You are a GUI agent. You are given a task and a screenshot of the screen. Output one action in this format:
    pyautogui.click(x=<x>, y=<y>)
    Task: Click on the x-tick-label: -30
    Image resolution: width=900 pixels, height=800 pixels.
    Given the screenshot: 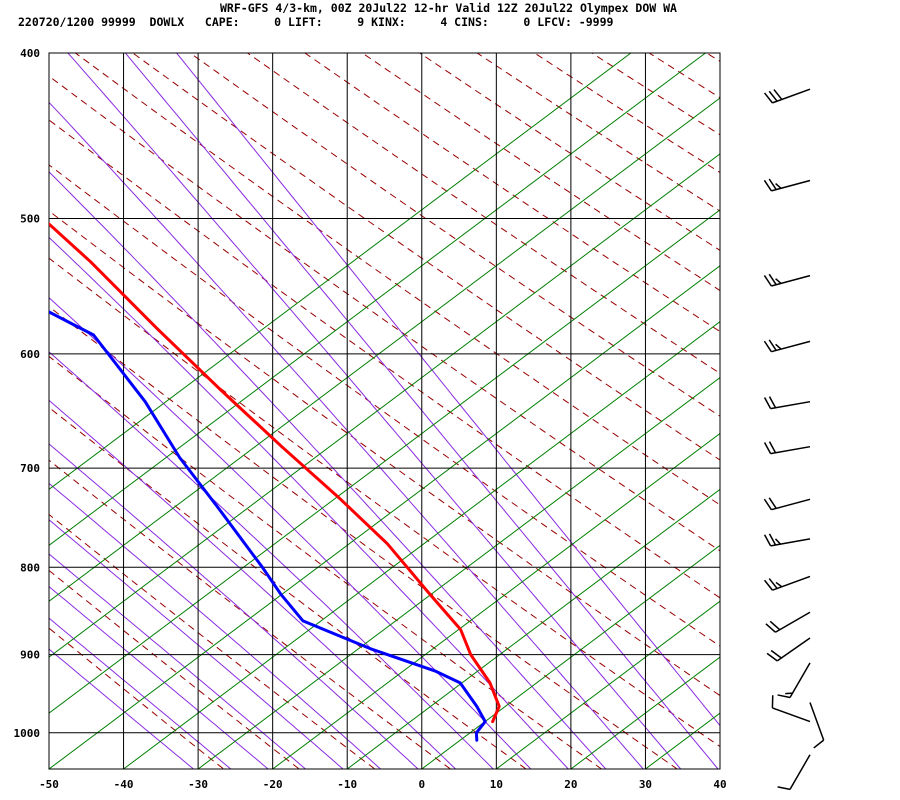 What is the action you would take?
    pyautogui.click(x=198, y=784)
    